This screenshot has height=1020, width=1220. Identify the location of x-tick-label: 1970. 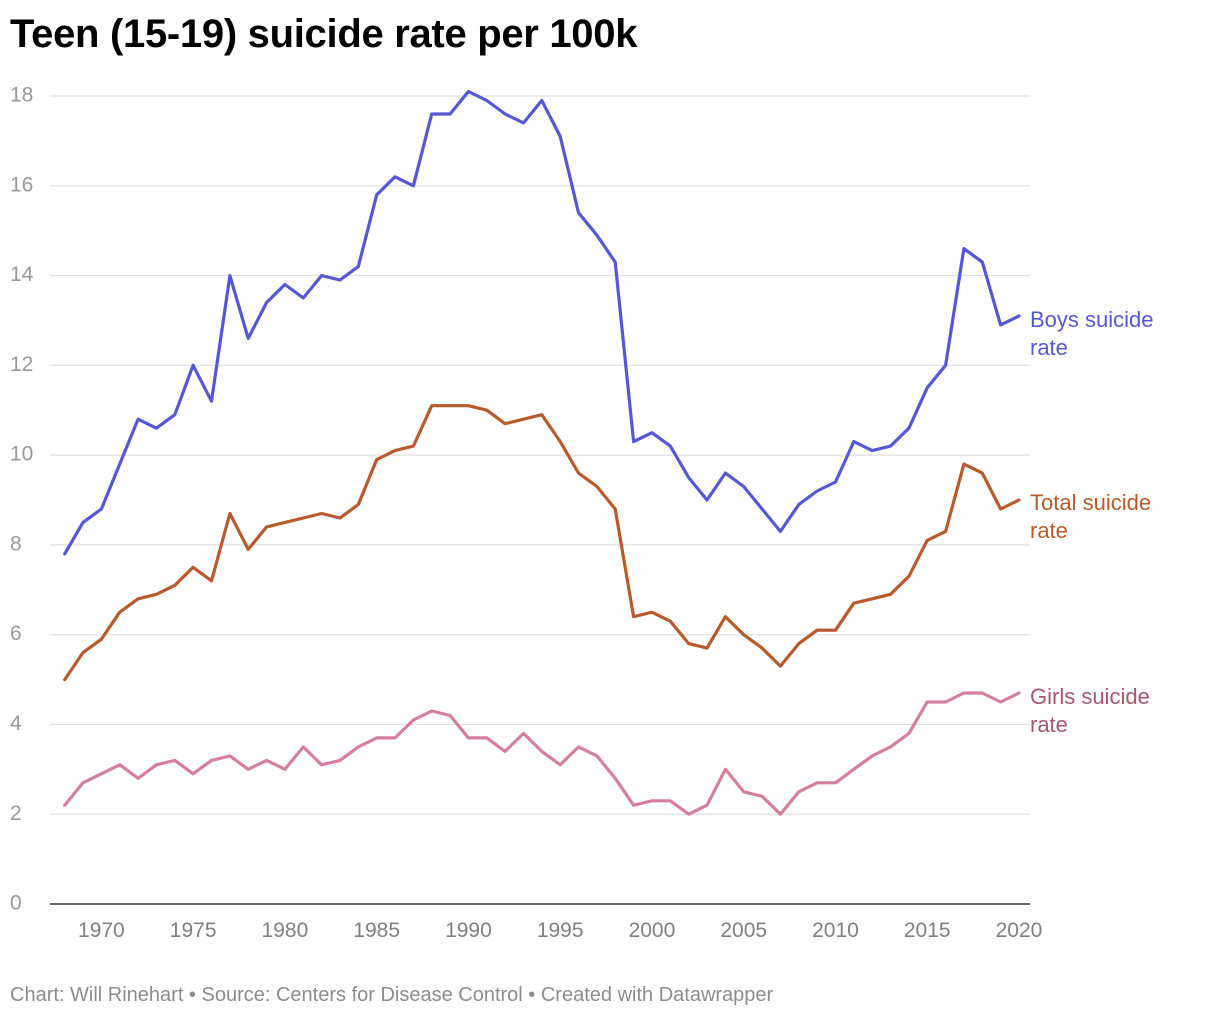
(101, 930).